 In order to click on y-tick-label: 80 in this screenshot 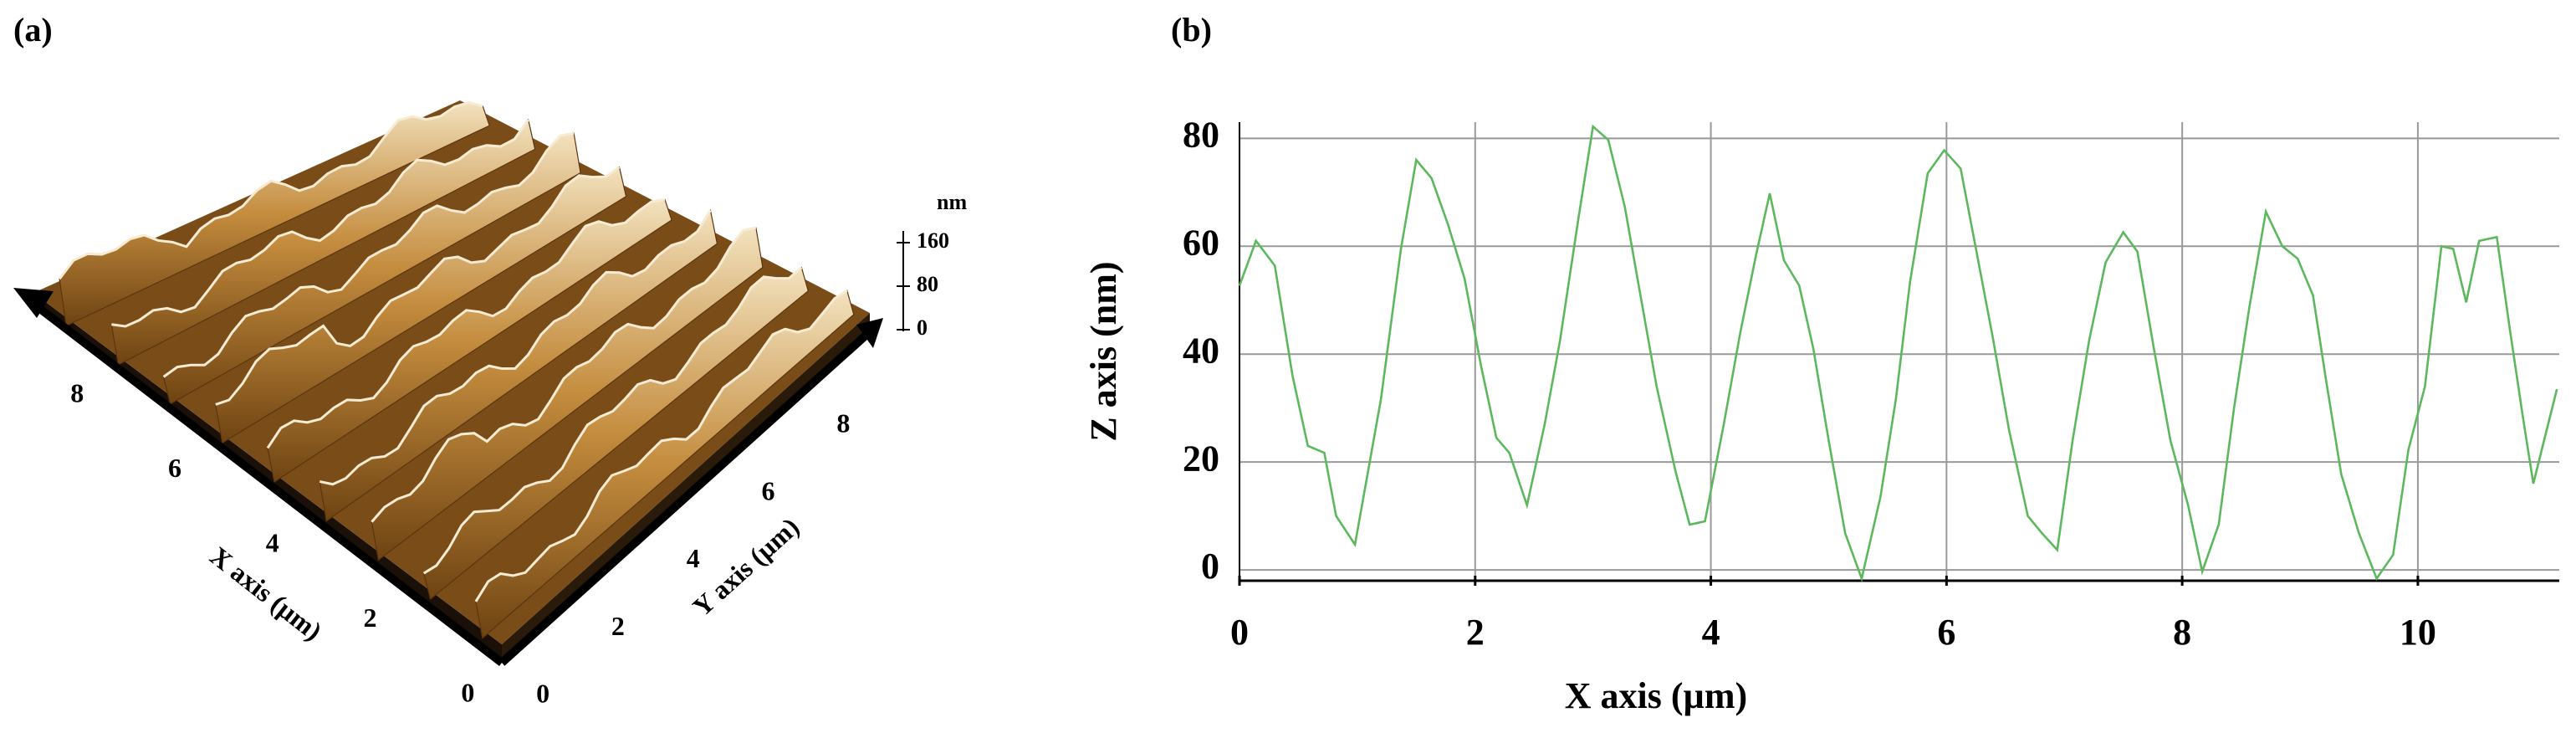, I will do `click(1201, 134)`.